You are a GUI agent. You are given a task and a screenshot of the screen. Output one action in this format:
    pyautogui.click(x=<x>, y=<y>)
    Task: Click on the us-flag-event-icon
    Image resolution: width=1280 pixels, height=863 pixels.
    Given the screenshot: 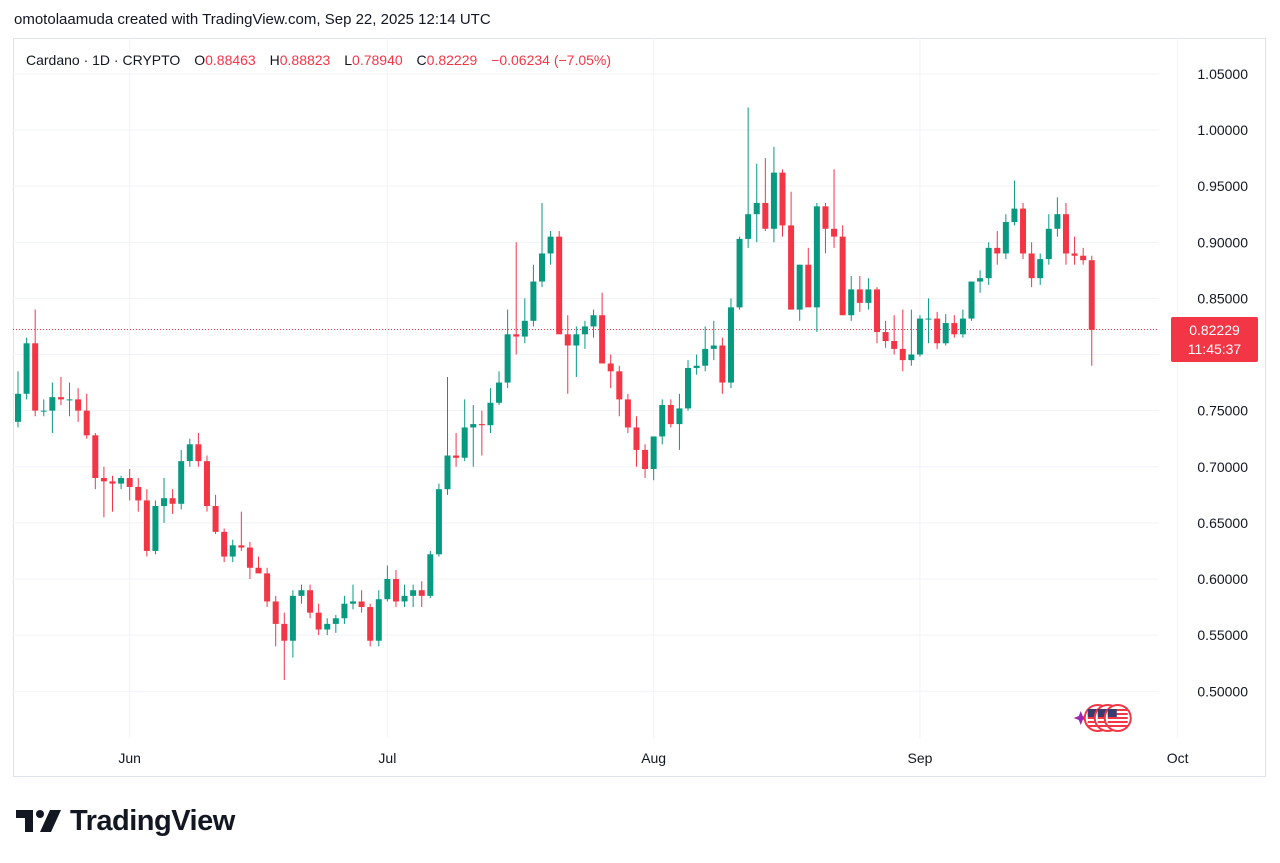 What is the action you would take?
    pyautogui.click(x=1117, y=718)
    